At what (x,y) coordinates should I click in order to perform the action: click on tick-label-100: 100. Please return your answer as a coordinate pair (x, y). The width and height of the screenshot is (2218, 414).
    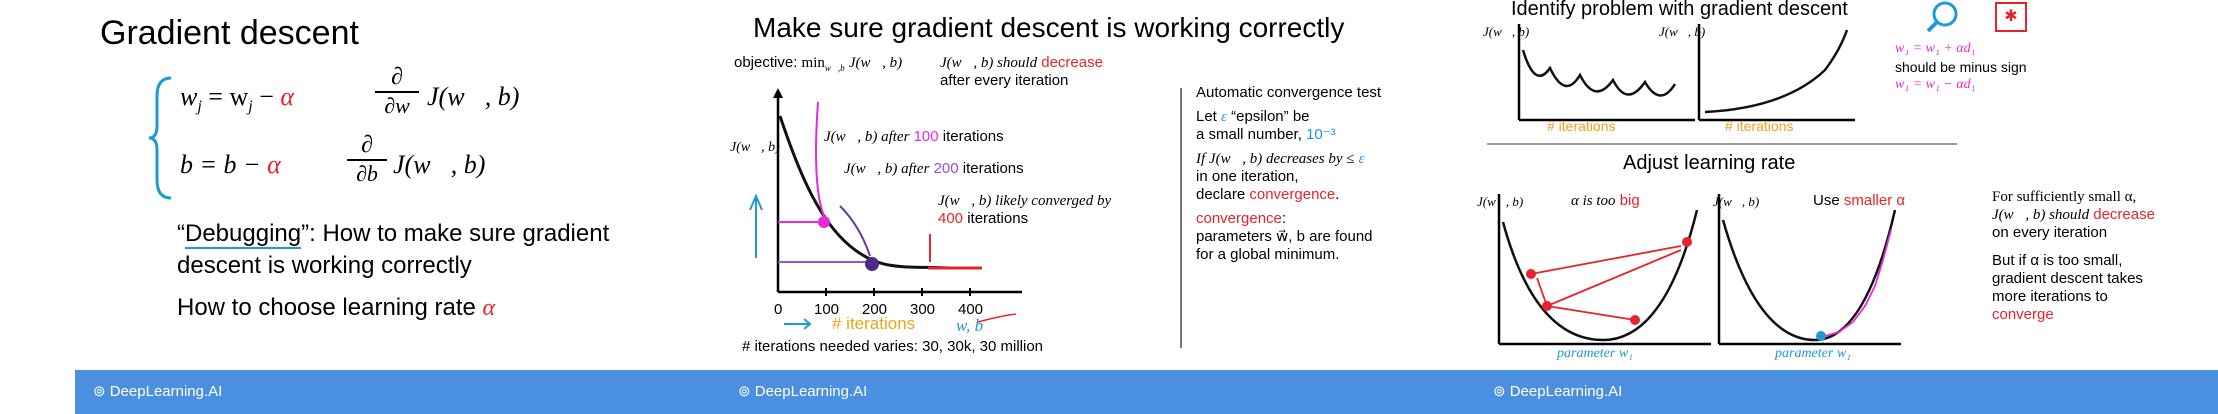
    Looking at the image, I should click on (826, 309).